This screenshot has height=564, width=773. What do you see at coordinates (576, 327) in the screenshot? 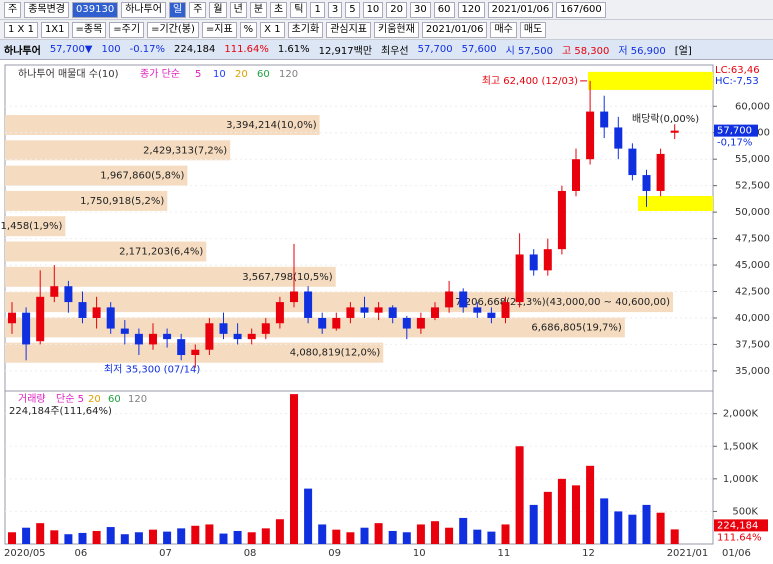
I see `volume-profile-label: 6,686,805(19,7%)` at bounding box center [576, 327].